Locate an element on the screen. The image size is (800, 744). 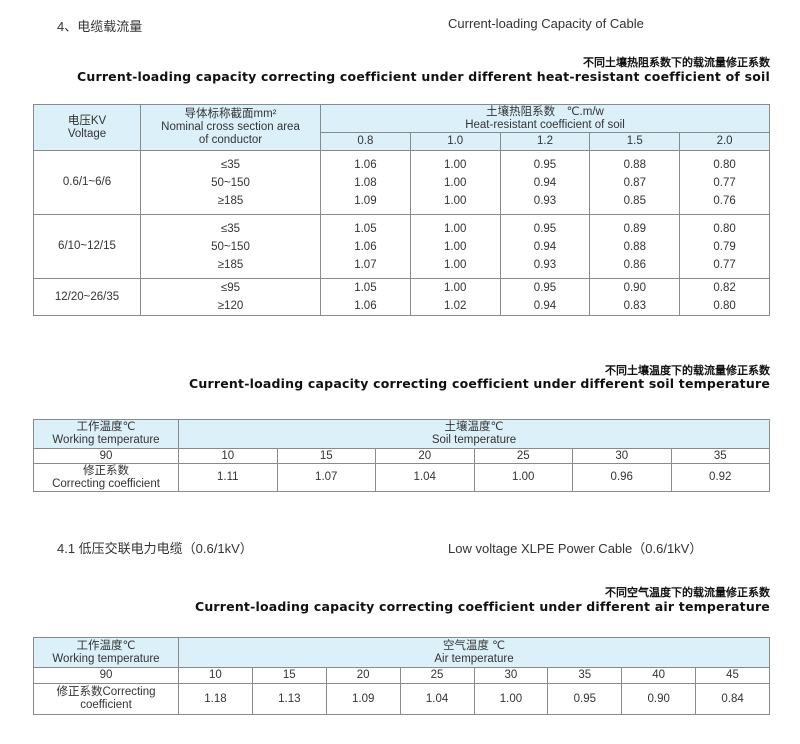
value-cell: 0.82 0.80 is located at coordinates (724, 297).